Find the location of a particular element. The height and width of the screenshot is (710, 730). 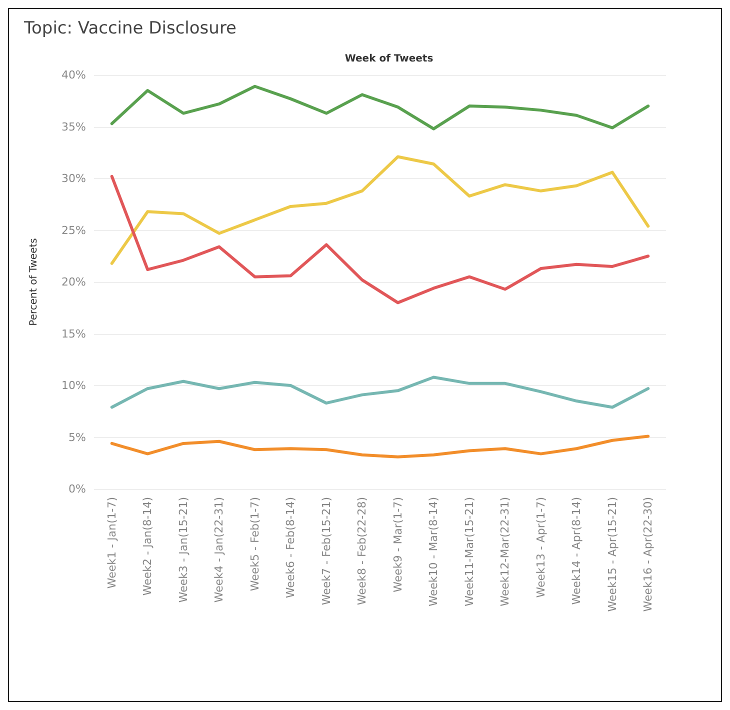

x-tick-label: Week11-Mar(15-21) is located at coordinates (469, 551).